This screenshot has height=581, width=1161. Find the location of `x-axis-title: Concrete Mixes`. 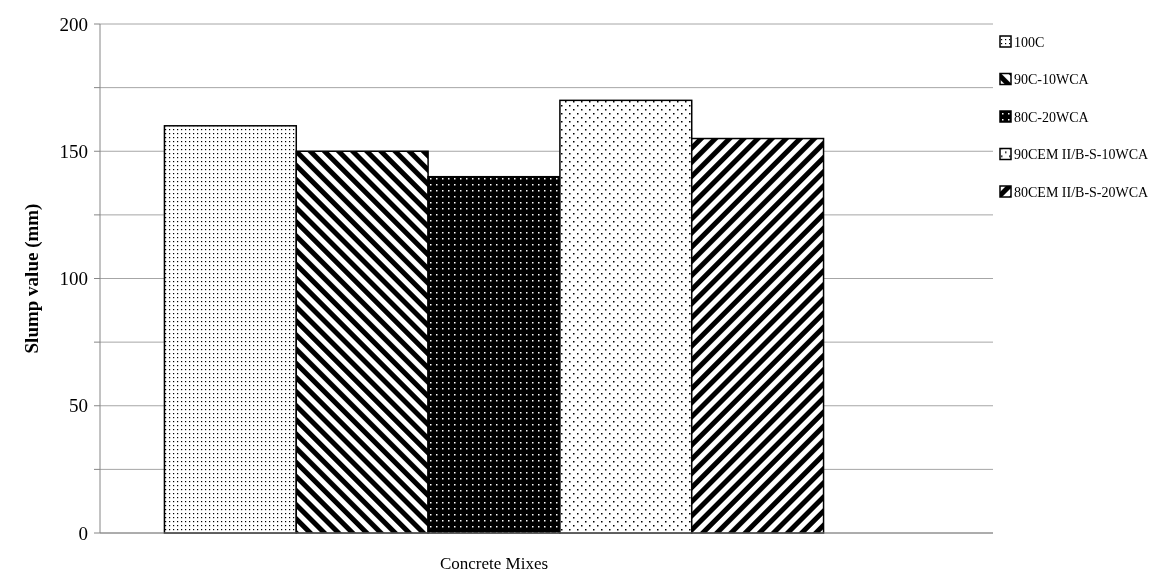

x-axis-title: Concrete Mixes is located at coordinates (494, 563).